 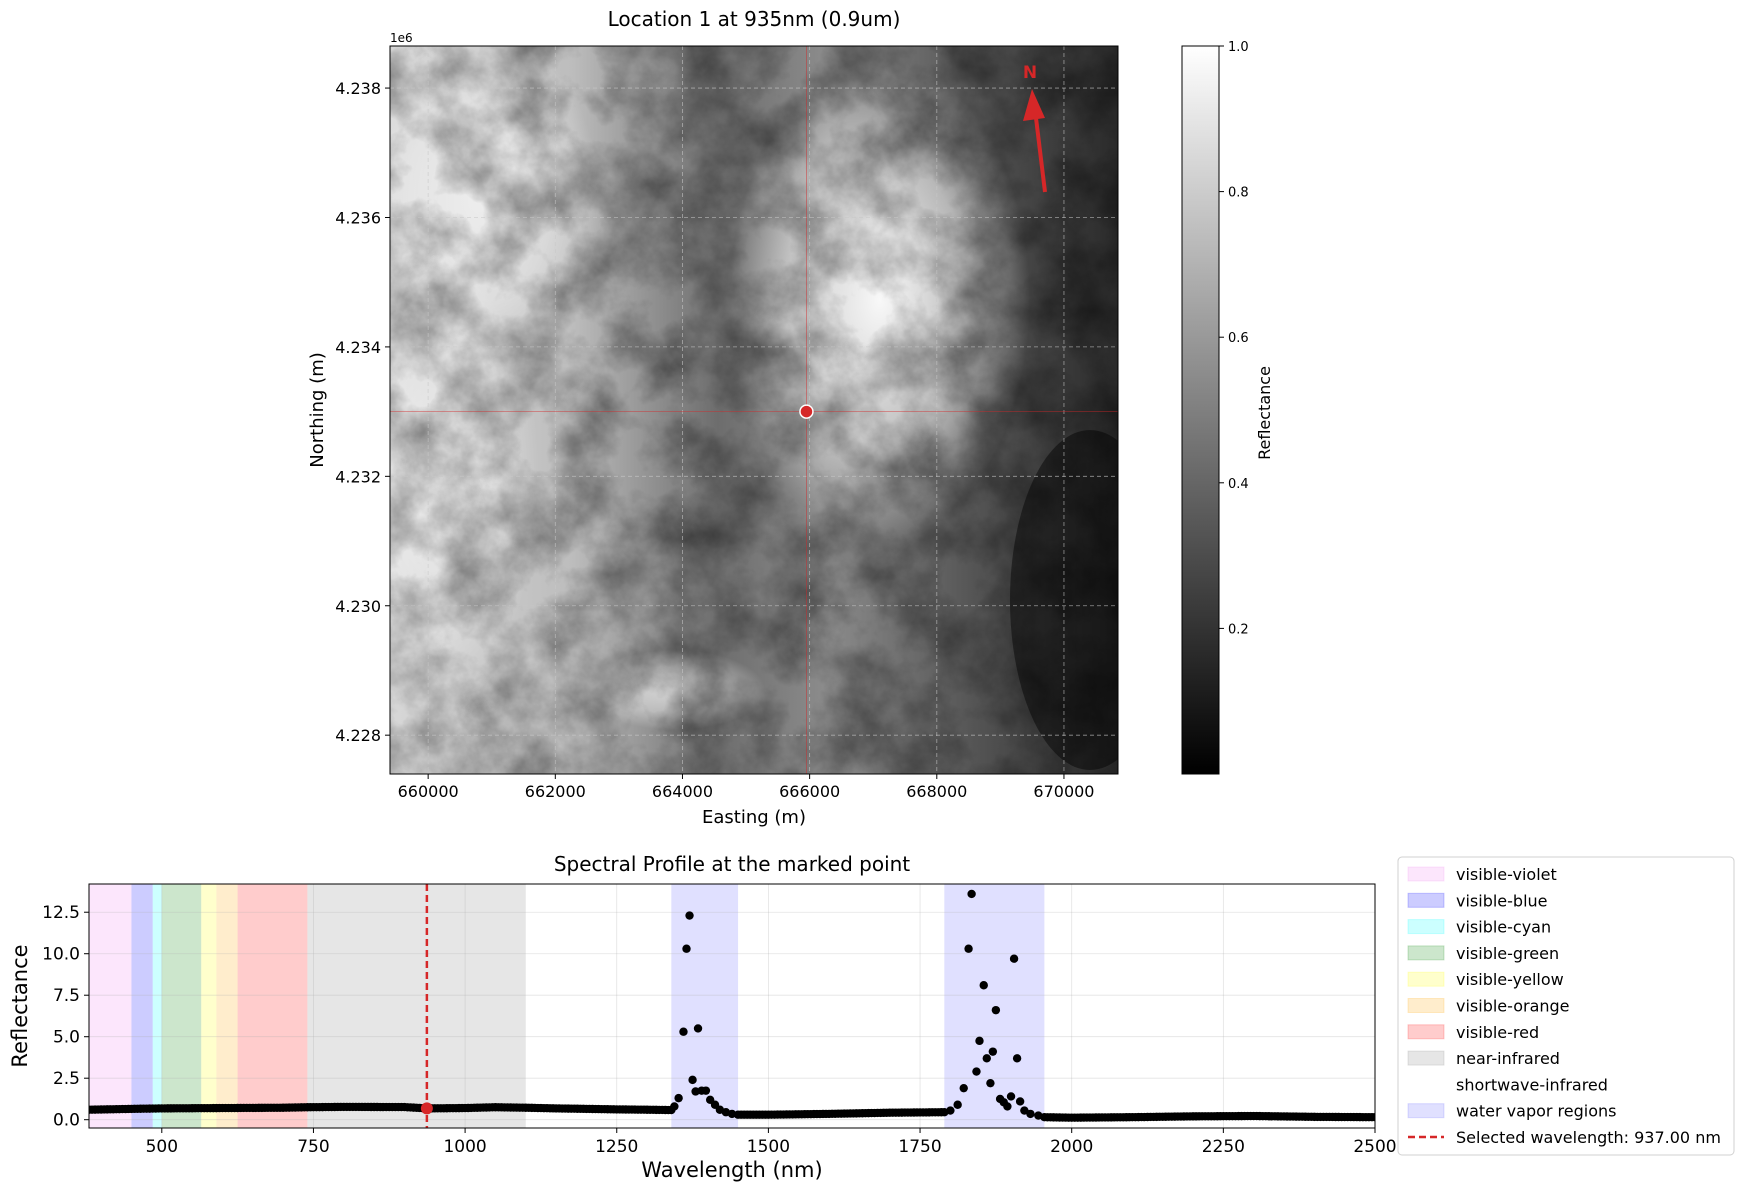 I want to click on colorbar: 0.2 0.4 0.6 0.8 1.0 Reflectance, so click(x=1227, y=407).